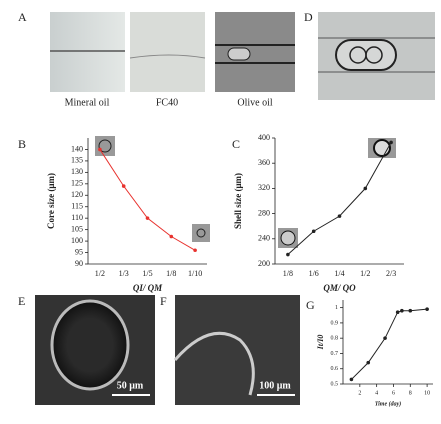 The image size is (441, 424). Describe the element at coordinates (167, 102) in the screenshot. I see `caption: FC40` at that location.